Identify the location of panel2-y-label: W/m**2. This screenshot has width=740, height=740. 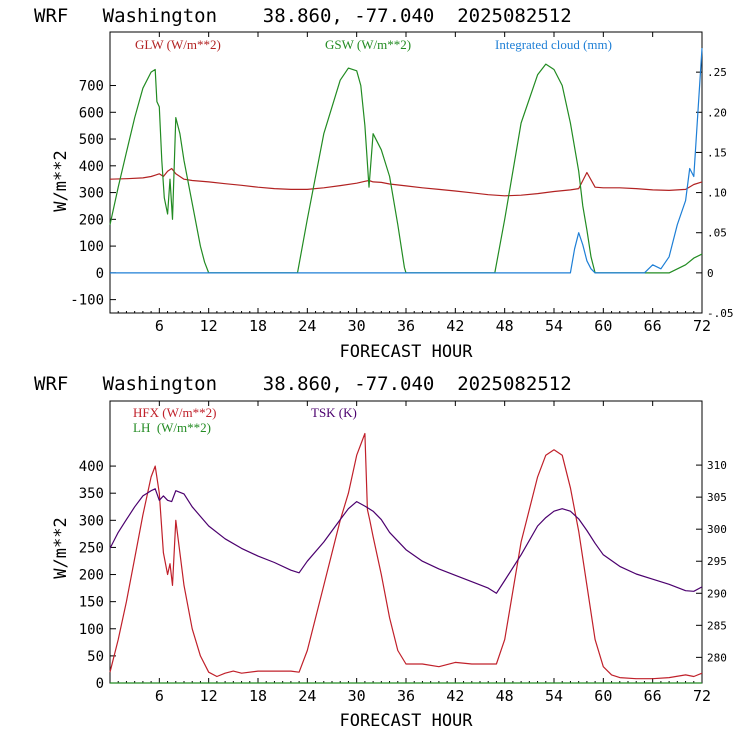
(61, 547).